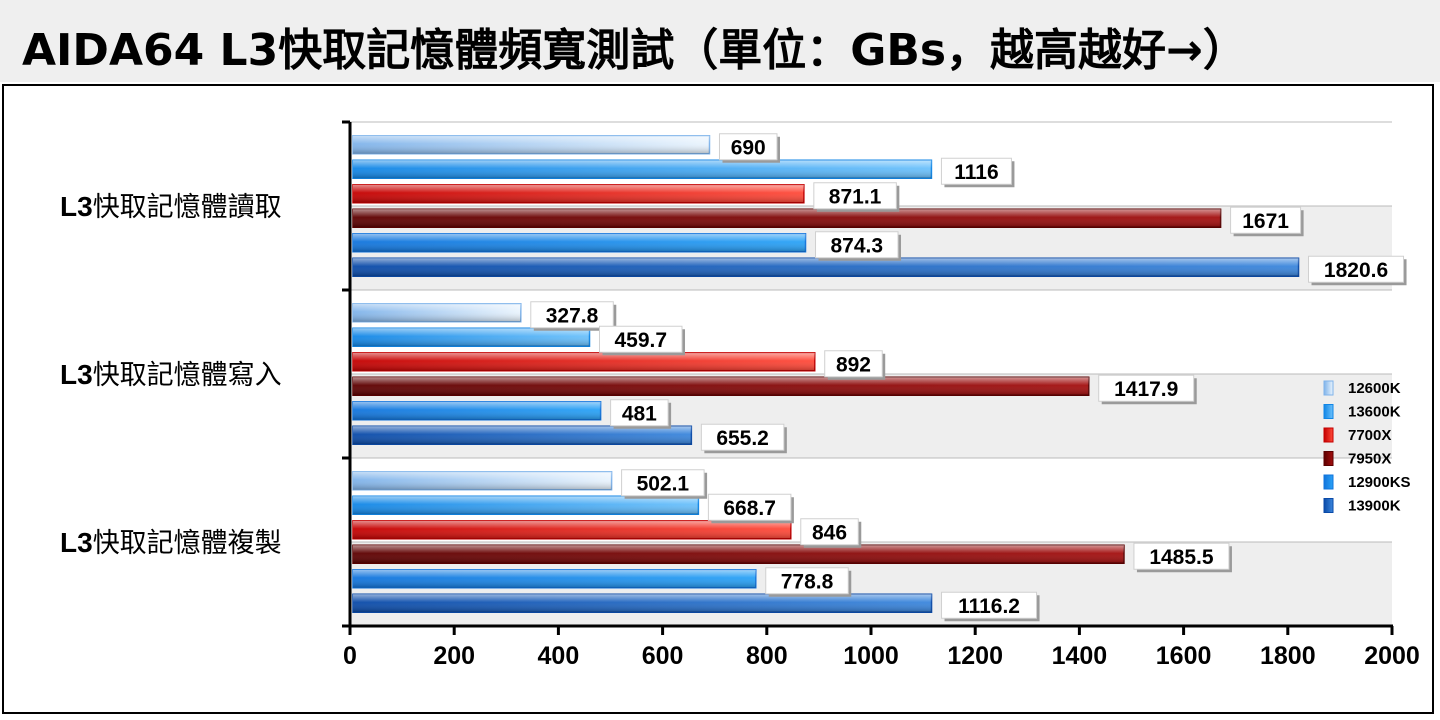  I want to click on data-label: 846, so click(829, 532).